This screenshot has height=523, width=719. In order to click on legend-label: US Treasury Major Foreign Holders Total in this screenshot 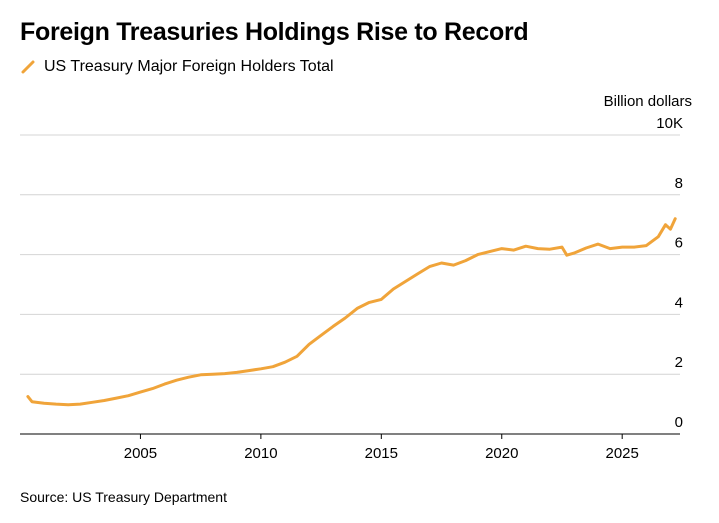, I will do `click(189, 66)`.